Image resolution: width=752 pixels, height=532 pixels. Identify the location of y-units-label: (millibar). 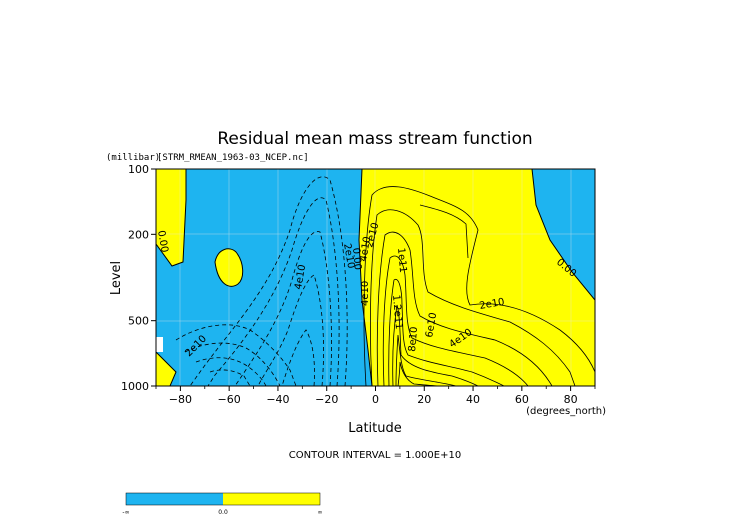
(133, 158).